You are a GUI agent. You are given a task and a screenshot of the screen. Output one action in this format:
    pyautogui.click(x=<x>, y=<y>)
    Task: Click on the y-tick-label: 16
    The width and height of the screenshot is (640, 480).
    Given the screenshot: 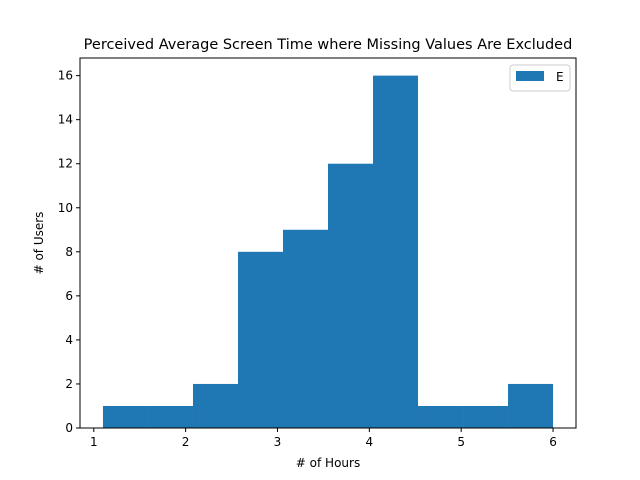 What is the action you would take?
    pyautogui.click(x=65, y=76)
    